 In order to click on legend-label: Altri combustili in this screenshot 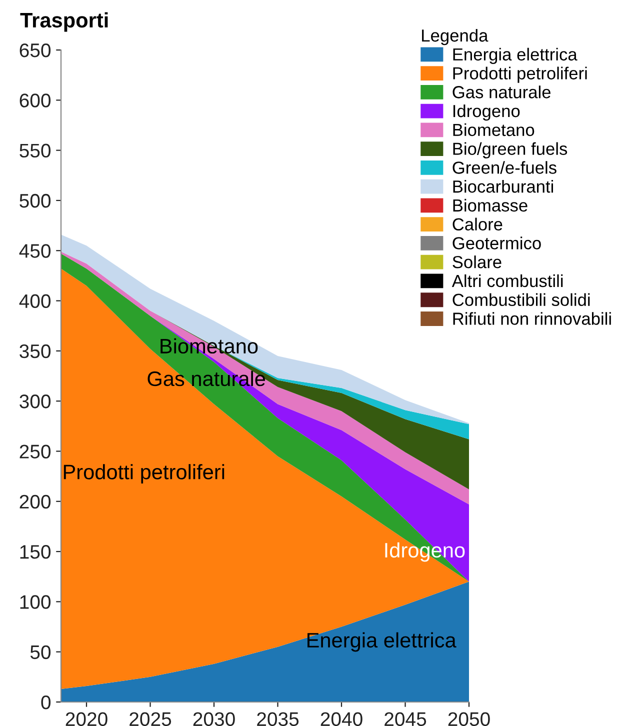, I will do `click(507, 281)`.